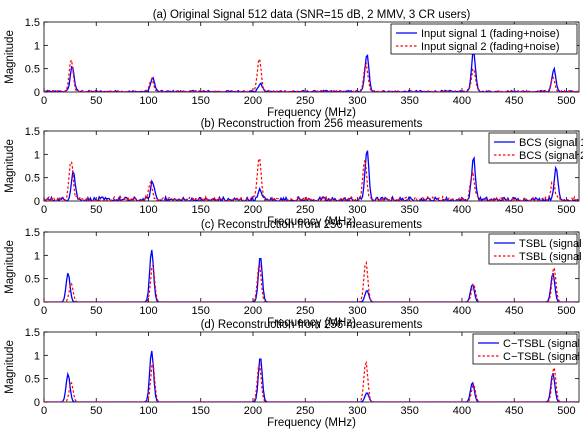 This screenshot has height=432, width=583. Describe the element at coordinates (543, 357) in the screenshot. I see `legend-label: C−TSBL (signal 2)` at that location.